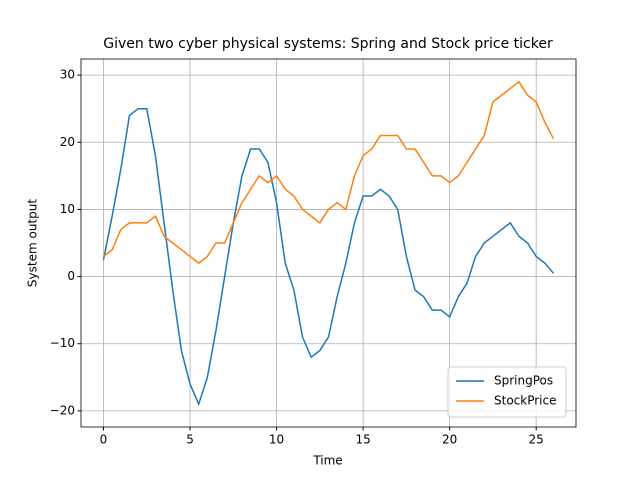 The width and height of the screenshot is (640, 484). I want to click on y-tick-label: 20, so click(67, 142).